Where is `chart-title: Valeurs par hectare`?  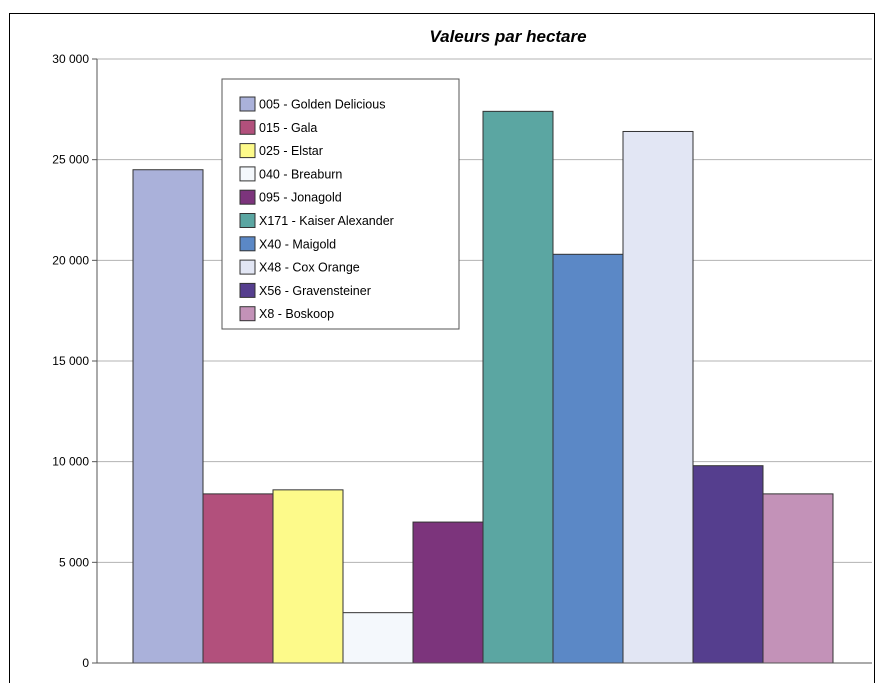
chart-title: Valeurs par hectare is located at coordinates (507, 36).